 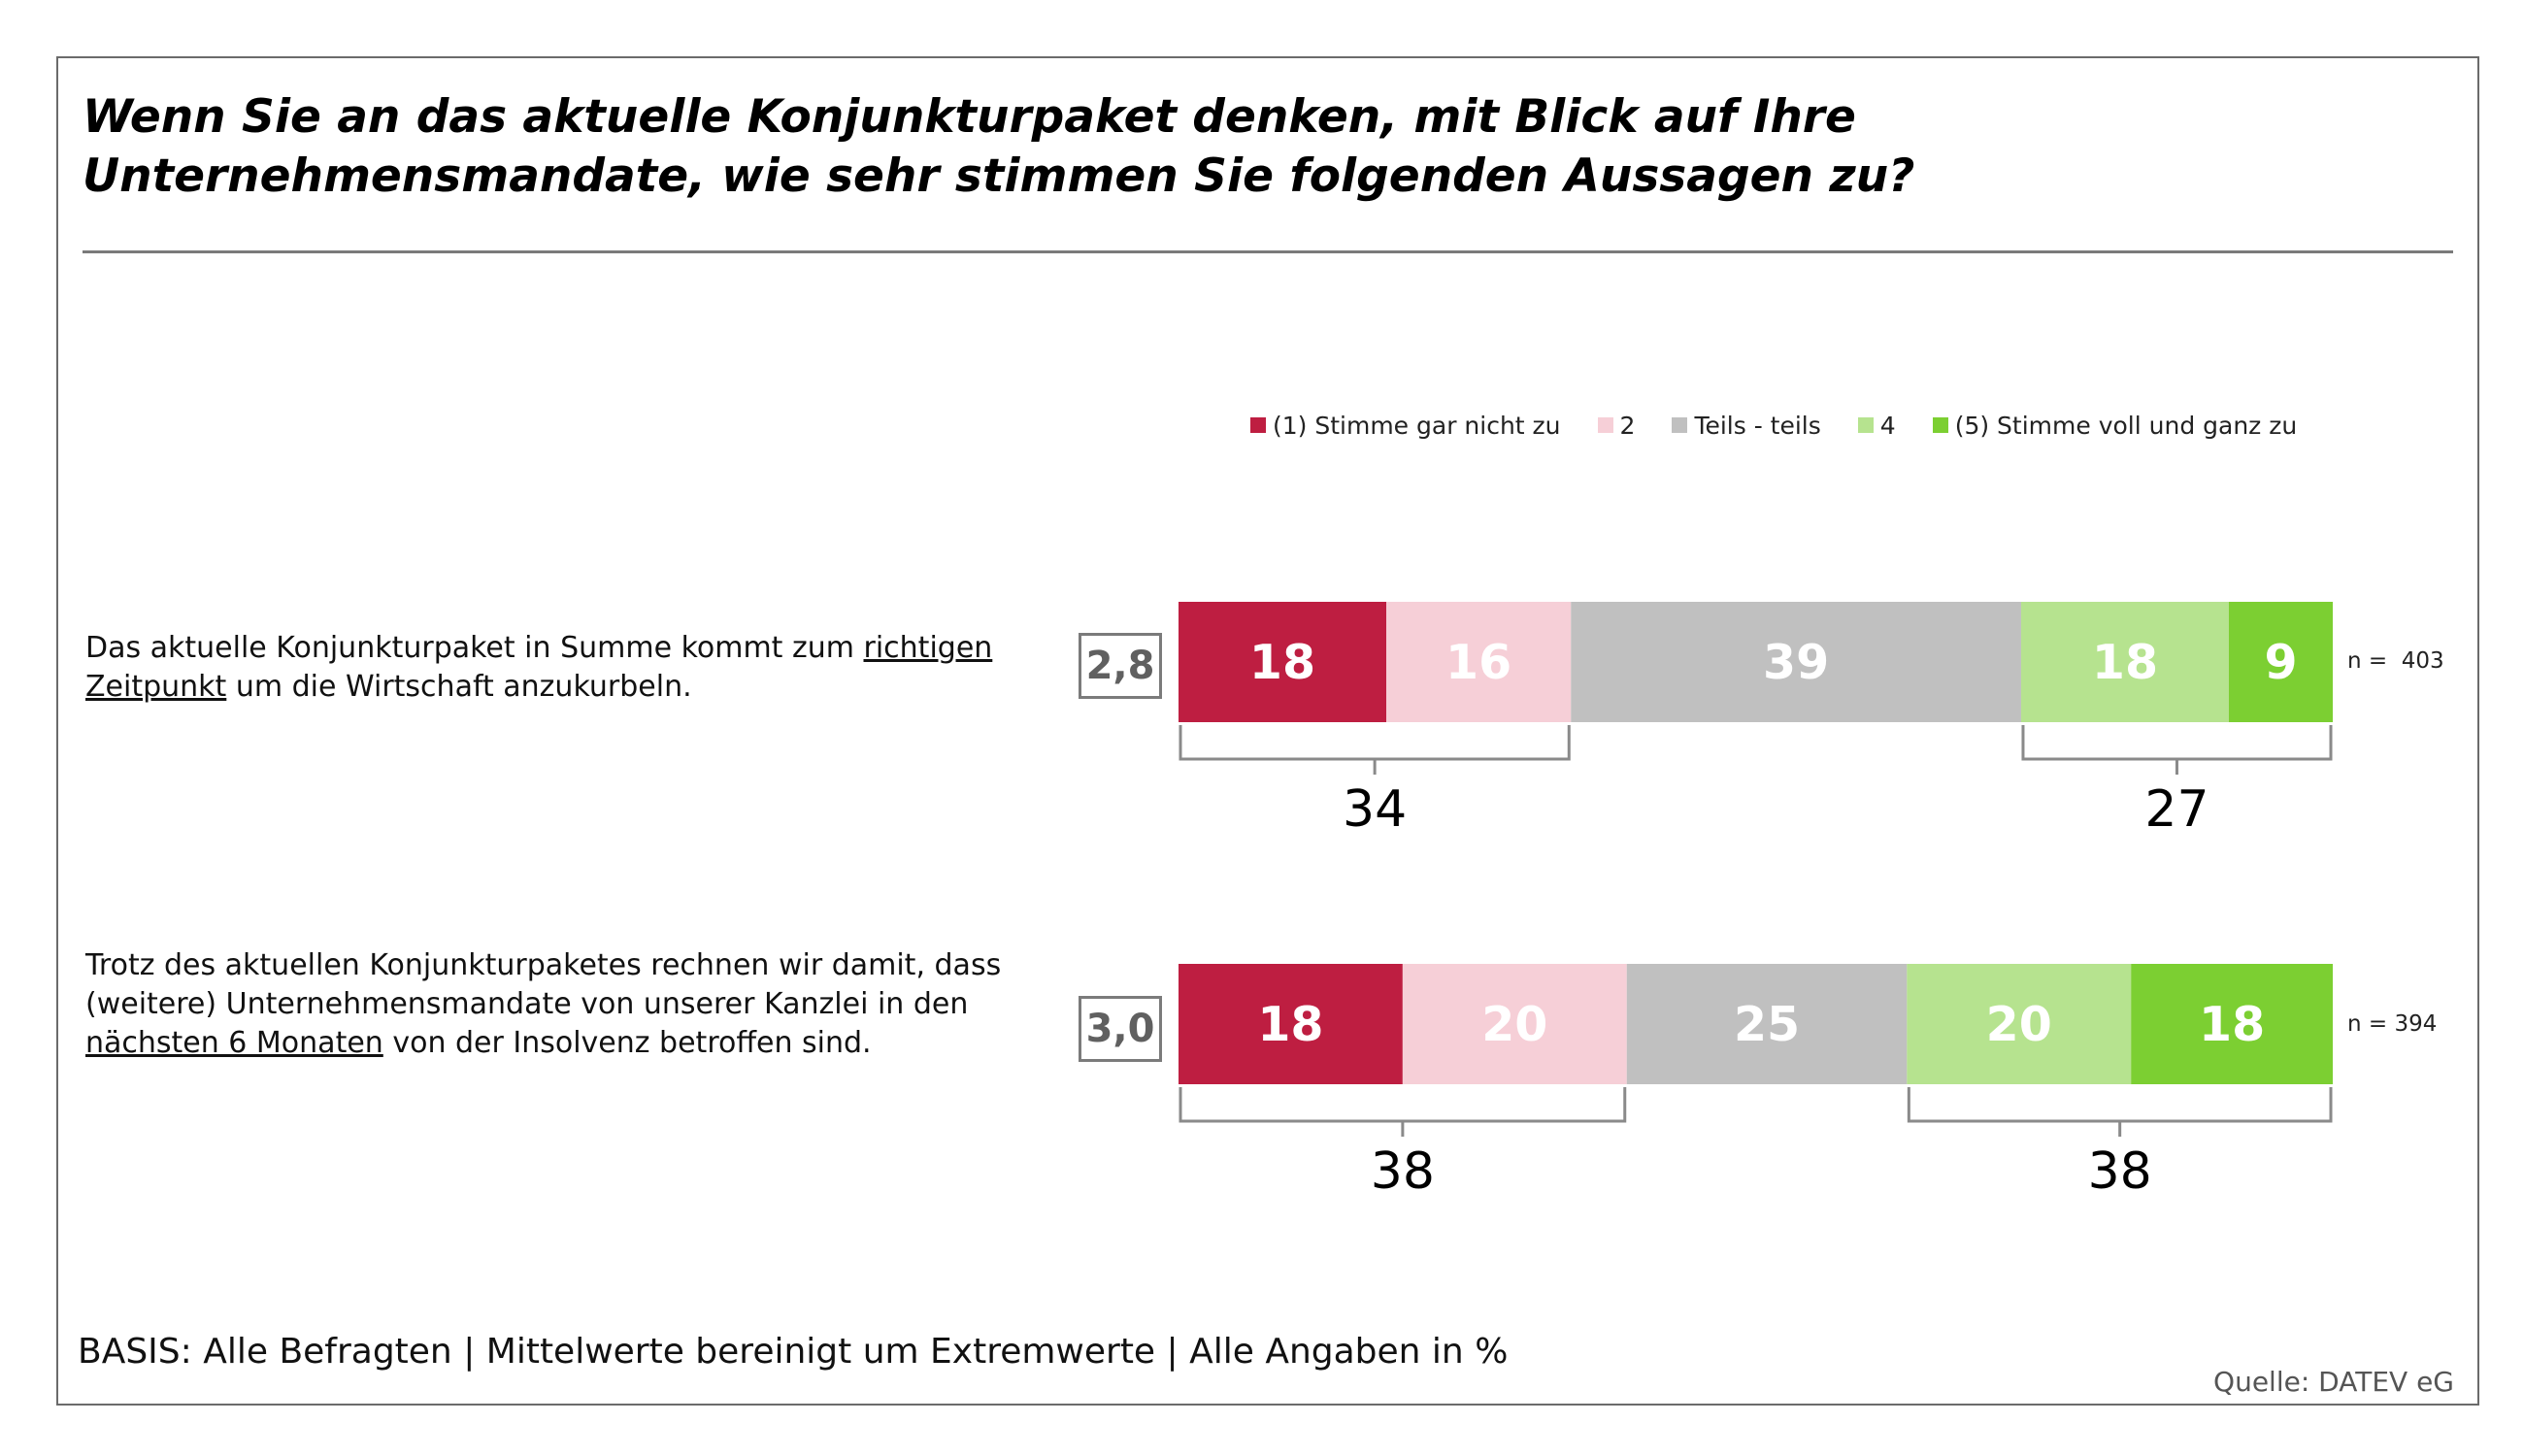 I want to click on legend-label: (5) Stimme voll und ganz zu, so click(x=2126, y=425).